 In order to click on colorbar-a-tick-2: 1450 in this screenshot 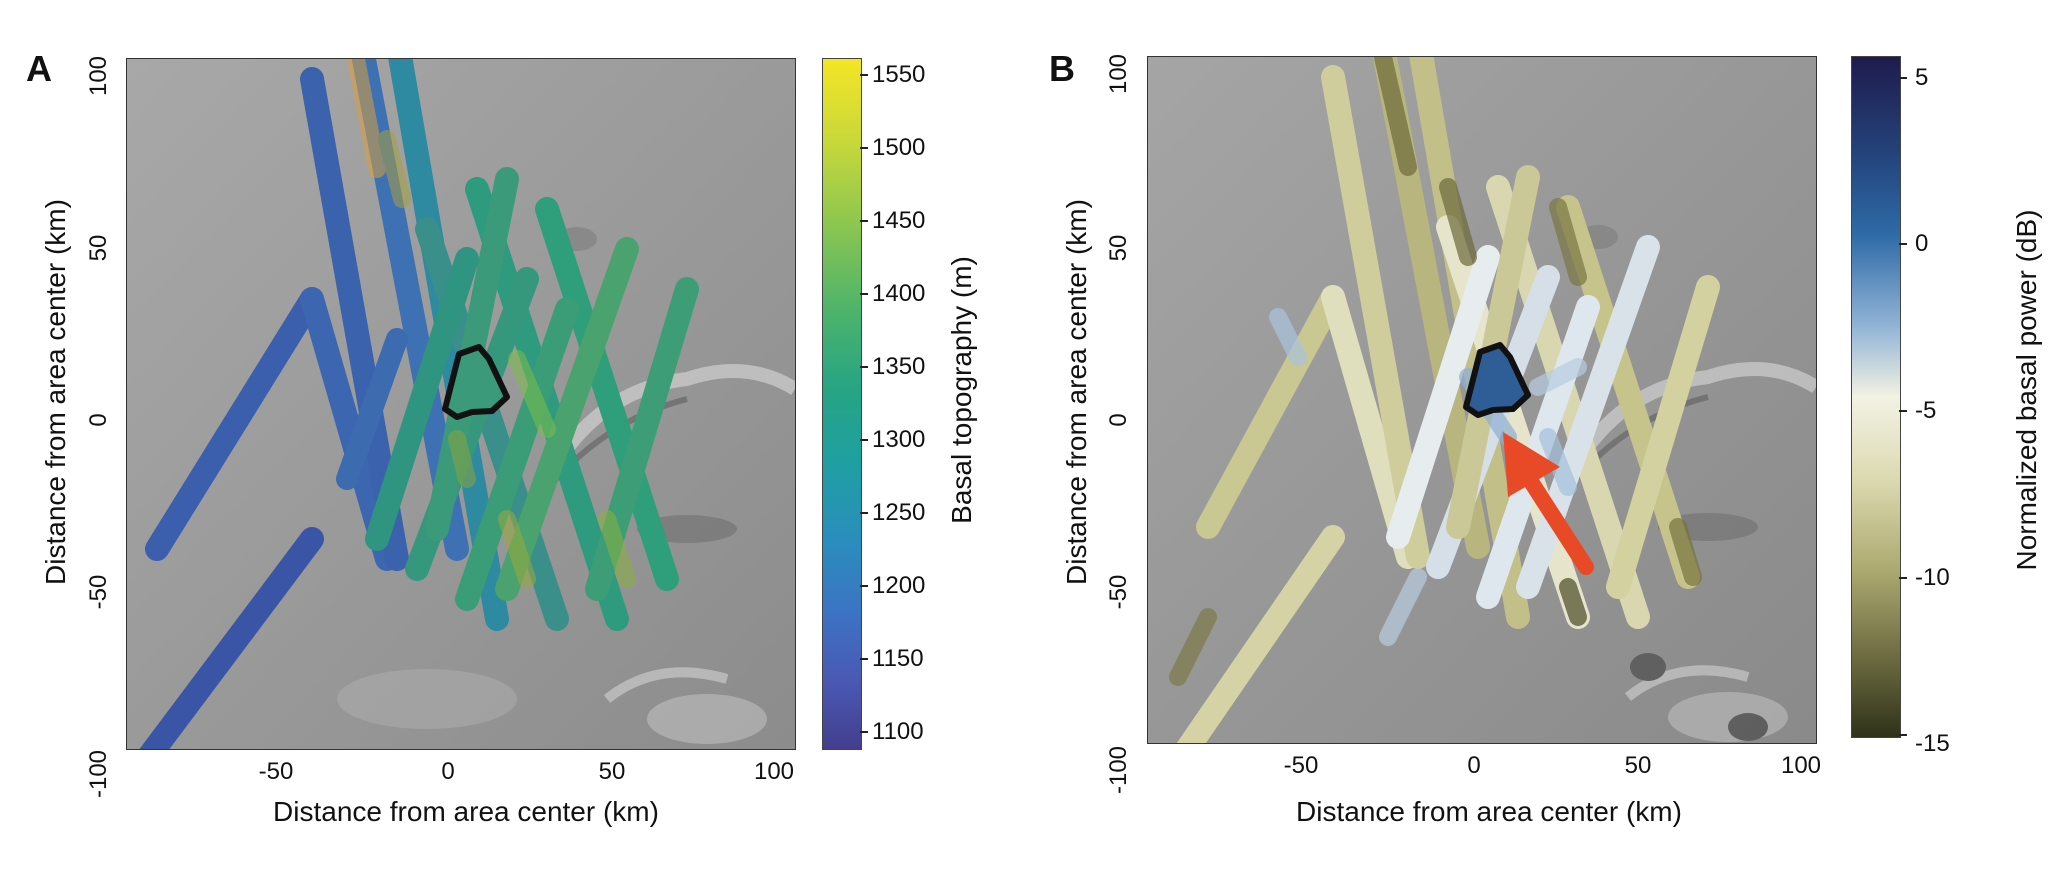, I will do `click(899, 220)`.